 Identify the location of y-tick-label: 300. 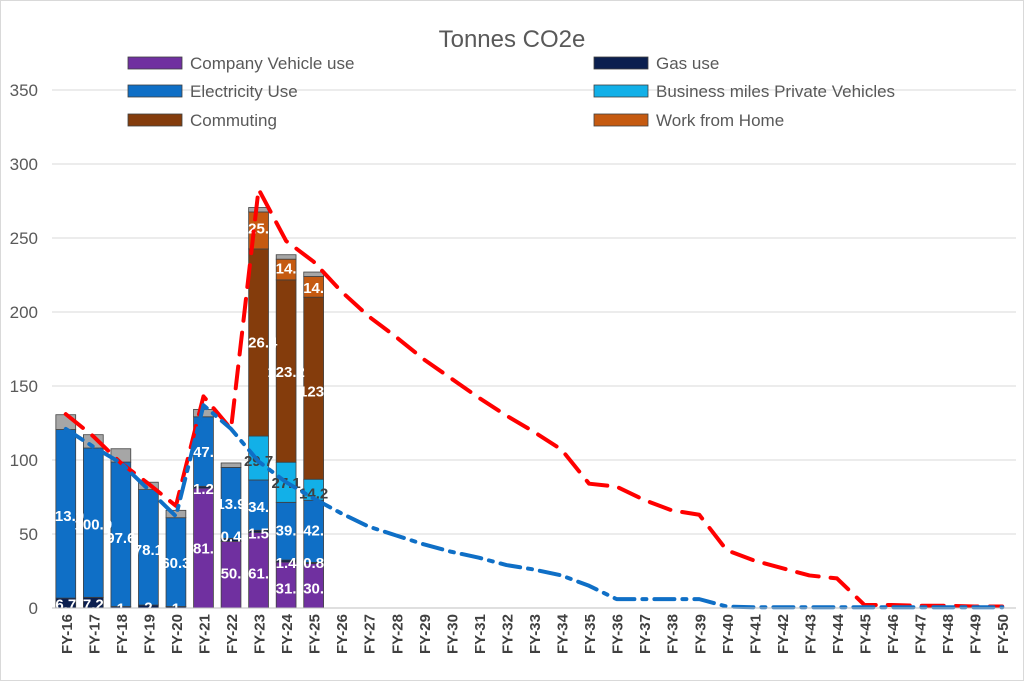
(24, 164).